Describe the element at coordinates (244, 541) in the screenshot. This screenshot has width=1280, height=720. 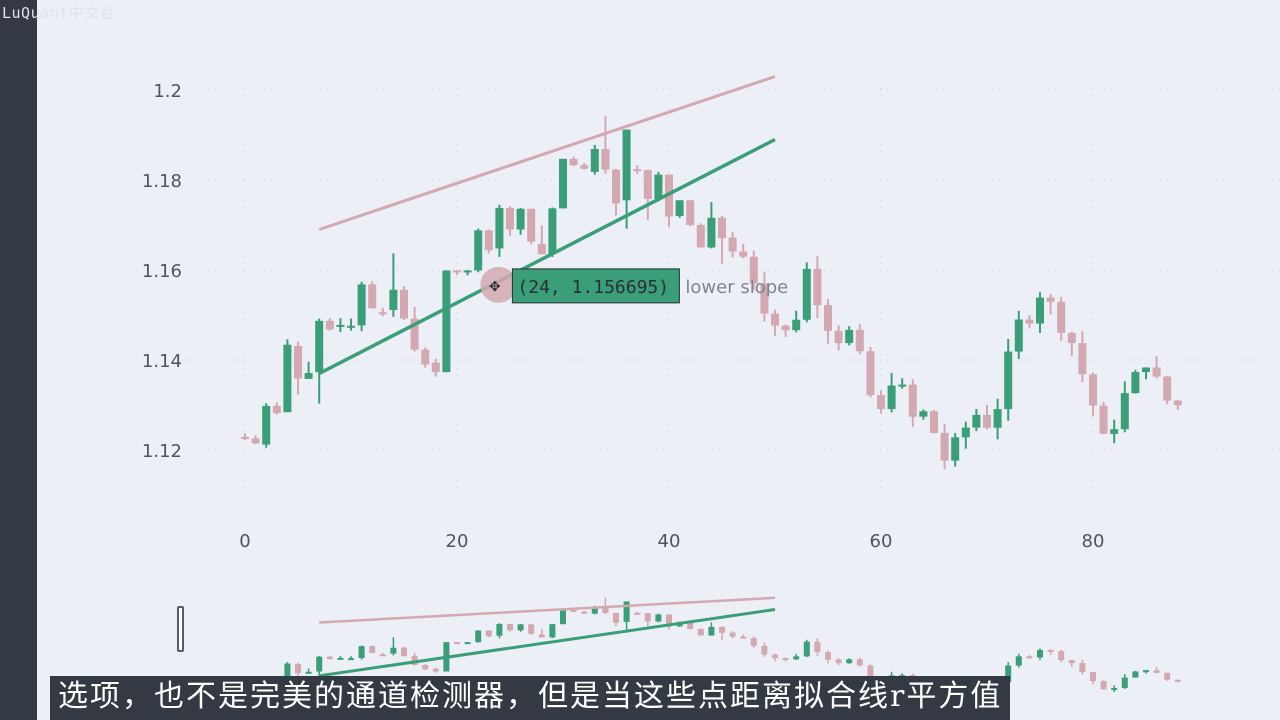
I see `x-tick-label: 0` at that location.